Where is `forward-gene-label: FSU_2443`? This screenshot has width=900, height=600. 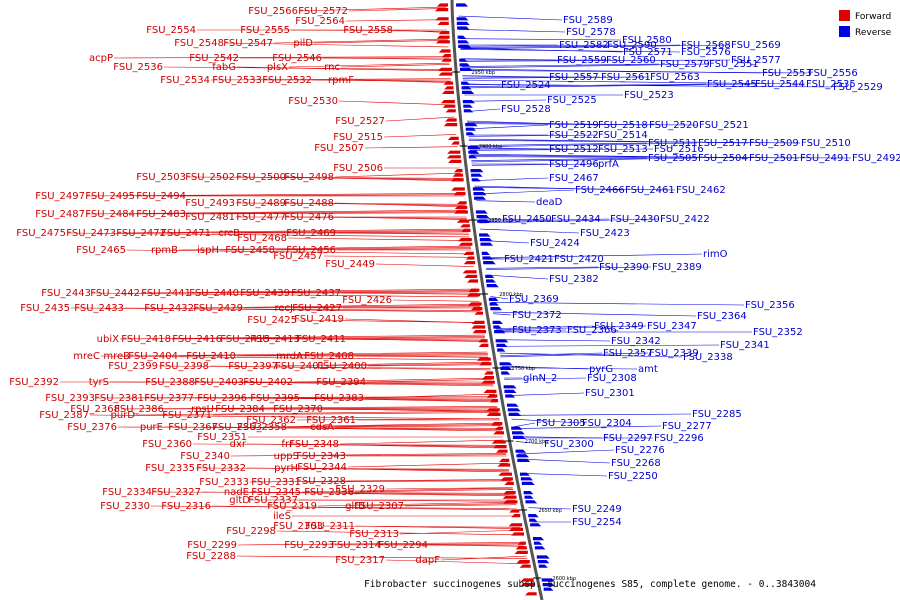 forward-gene-label: FSU_2443 is located at coordinates (66, 293).